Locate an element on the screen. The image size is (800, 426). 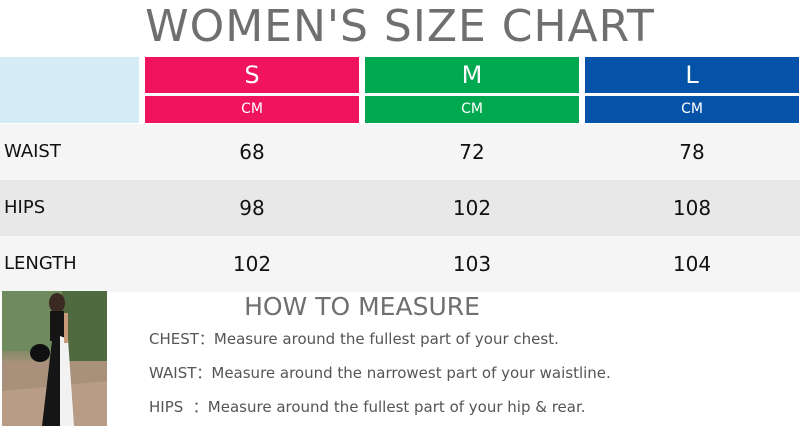
table-row-length: LENGTH 102 103 104 is located at coordinates (400, 264).